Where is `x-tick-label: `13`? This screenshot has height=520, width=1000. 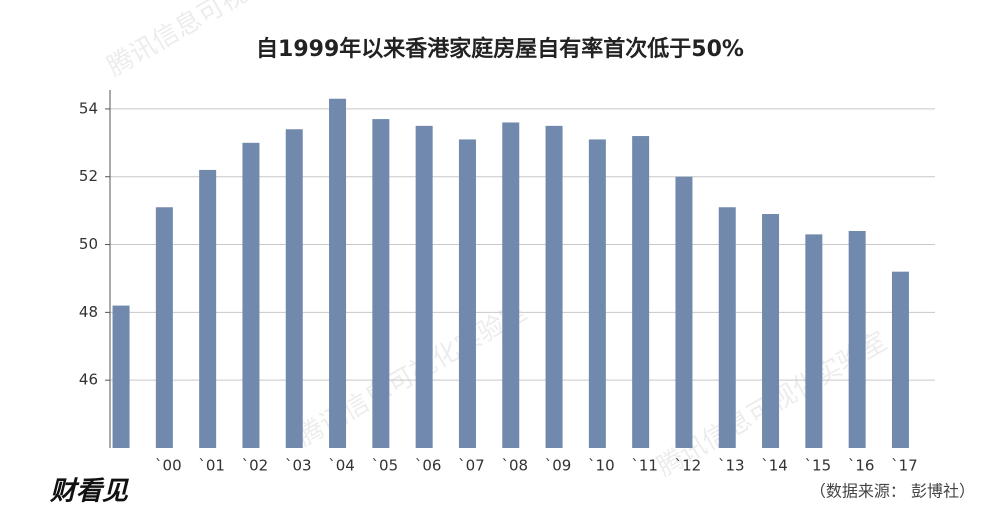
x-tick-label: `13 is located at coordinates (731, 466).